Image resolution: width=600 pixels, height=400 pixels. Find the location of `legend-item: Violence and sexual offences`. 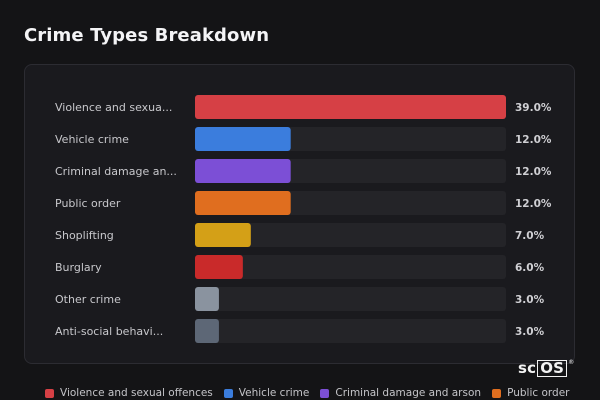

legend-item: Violence and sexual offences is located at coordinates (129, 393).